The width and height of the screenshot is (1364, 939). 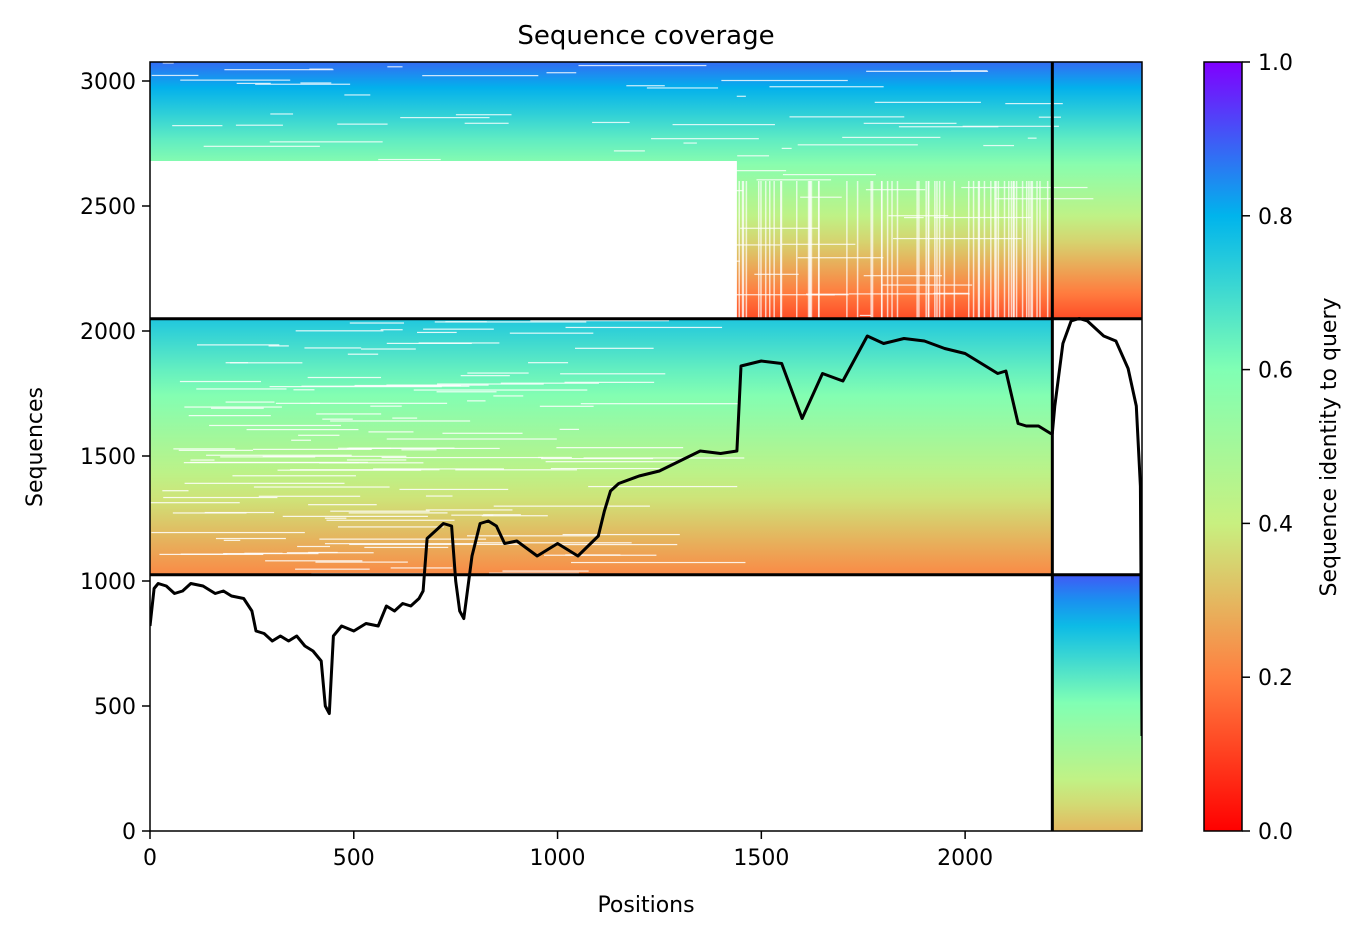 I want to click on x-tick-label: 2000, so click(x=965, y=858).